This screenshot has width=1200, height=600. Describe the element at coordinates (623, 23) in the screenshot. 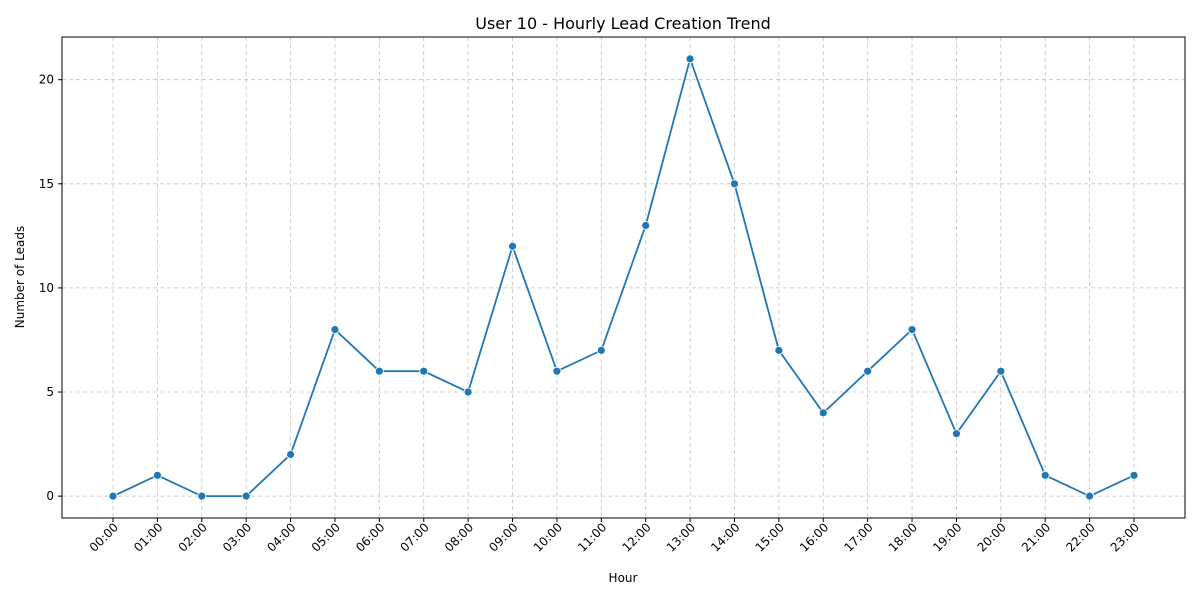

I see `chart-title: User 10 - Hourly Lead Creation Trend` at that location.